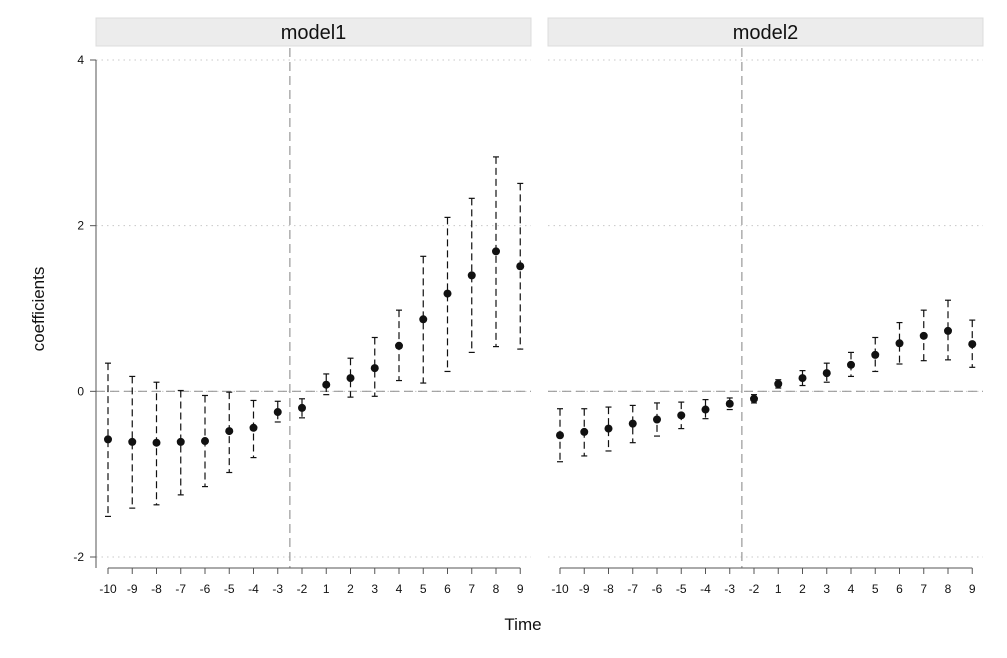 This screenshot has width=1007, height=658. I want to click on y-axis: -2 0 2 4, so click(85, 310).